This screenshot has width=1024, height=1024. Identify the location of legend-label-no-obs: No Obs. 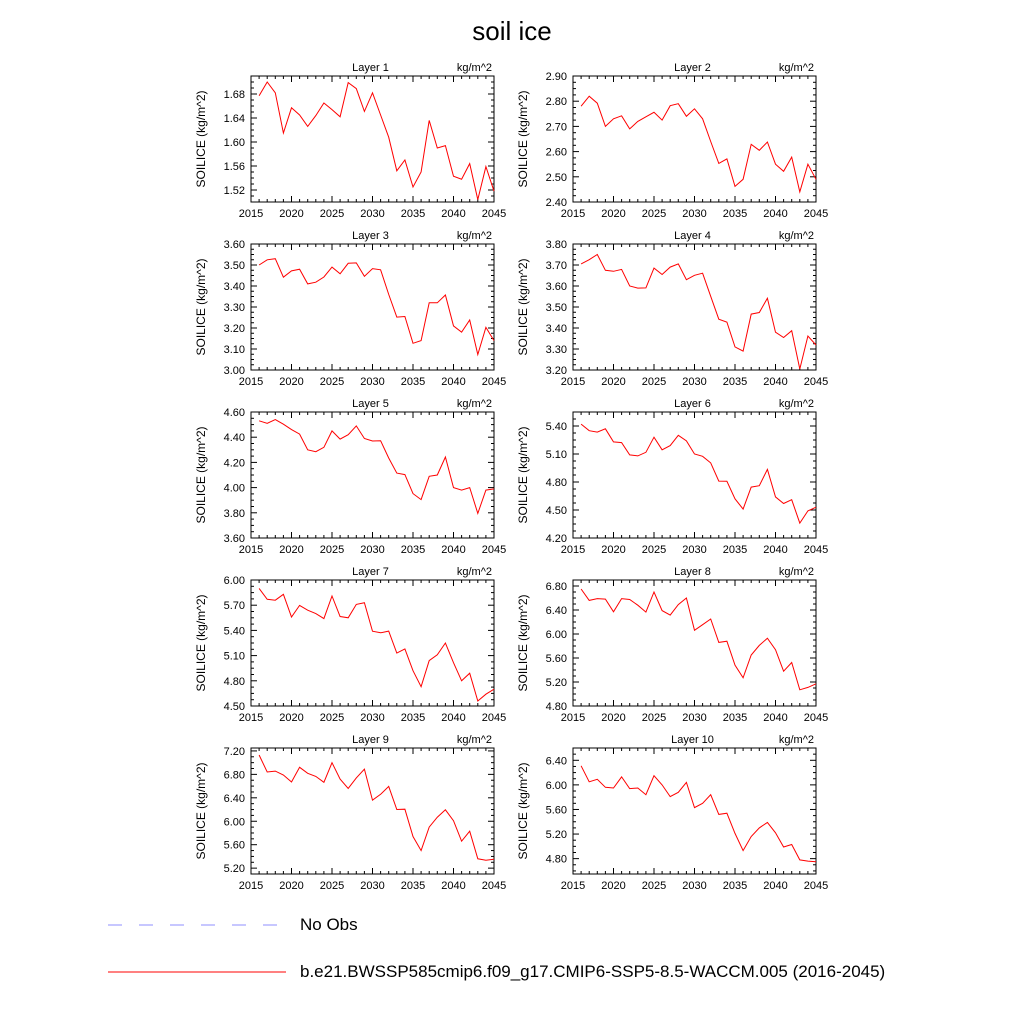
(329, 924).